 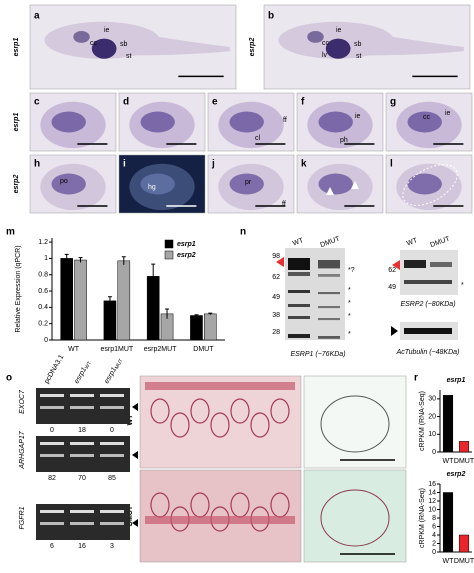 I want to click on marker-label: 98, so click(x=276, y=256).